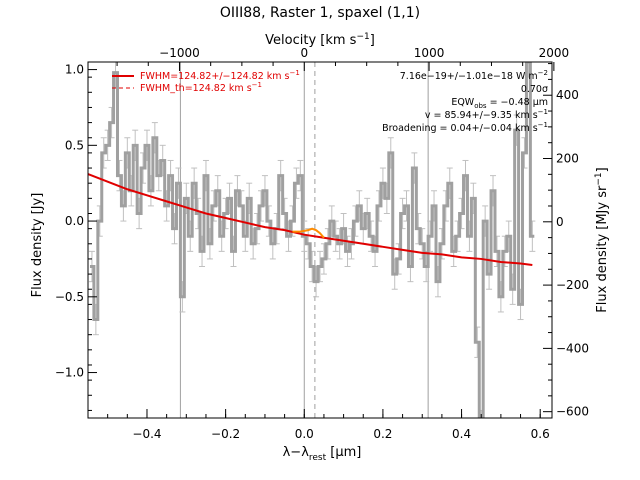 The image size is (640, 480). Describe the element at coordinates (220, 75) in the screenshot. I see `legend-label-fwhm: FWHM=124.82+/−124.82 km s−1` at that location.